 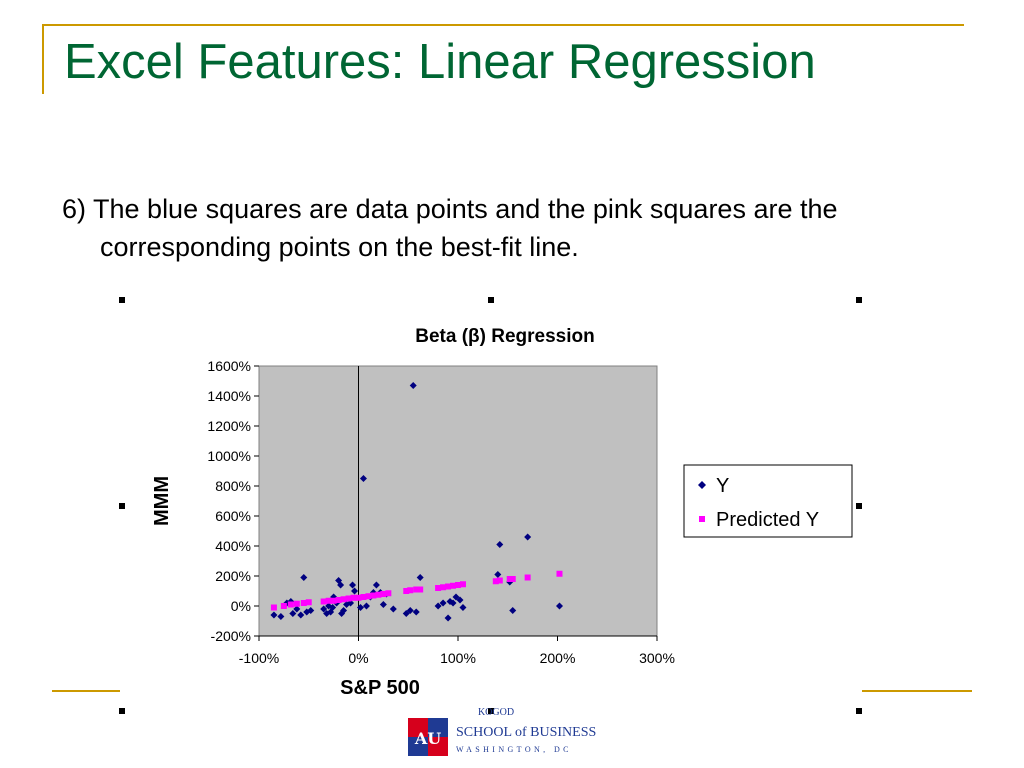 What do you see at coordinates (767, 520) in the screenshot?
I see `legend-label: Predicted Y` at bounding box center [767, 520].